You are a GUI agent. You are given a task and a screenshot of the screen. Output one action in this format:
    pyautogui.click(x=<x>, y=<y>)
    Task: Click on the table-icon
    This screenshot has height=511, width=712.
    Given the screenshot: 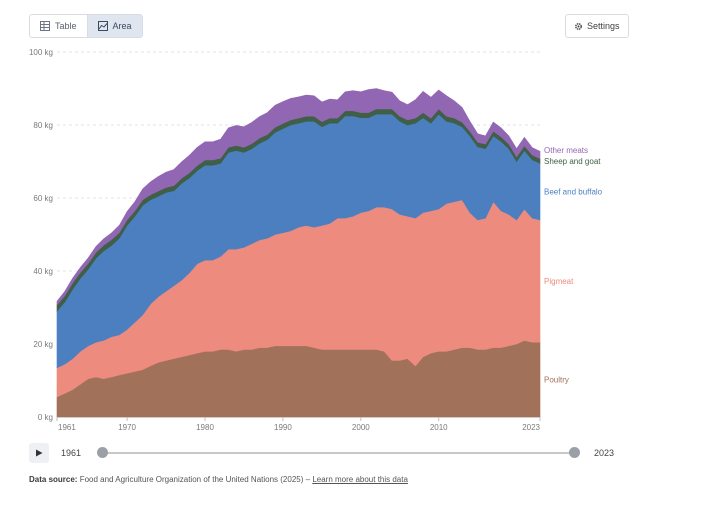 What is the action you would take?
    pyautogui.click(x=45, y=26)
    